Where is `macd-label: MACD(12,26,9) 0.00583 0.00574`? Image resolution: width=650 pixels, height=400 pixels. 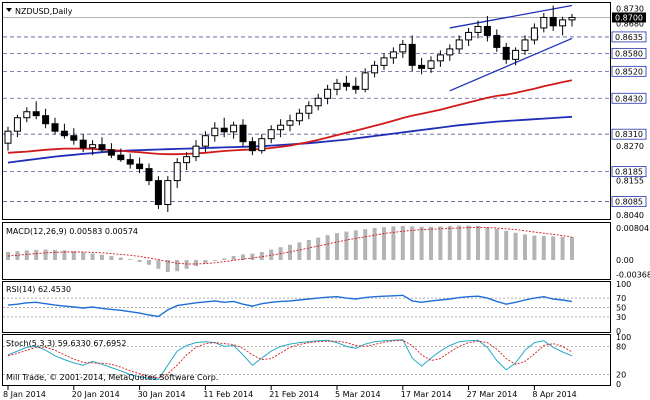
macd-label: MACD(12,26,9) 0.00583 0.00574 is located at coordinates (72, 231).